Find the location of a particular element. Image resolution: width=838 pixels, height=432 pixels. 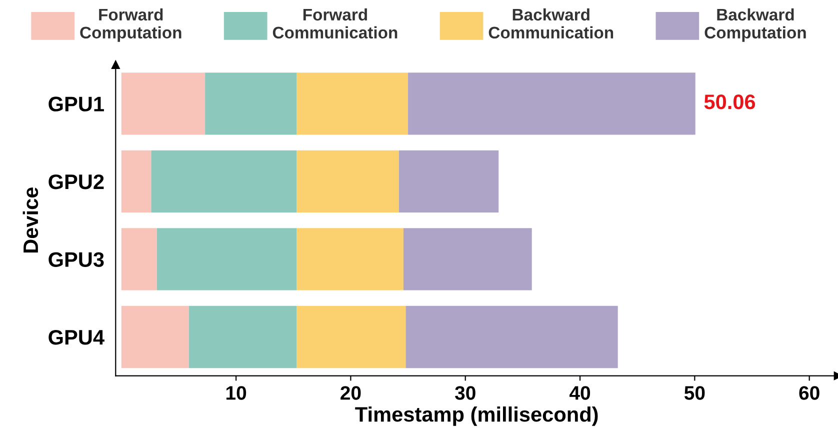

y-tick-label: GPU4 is located at coordinates (76, 337).